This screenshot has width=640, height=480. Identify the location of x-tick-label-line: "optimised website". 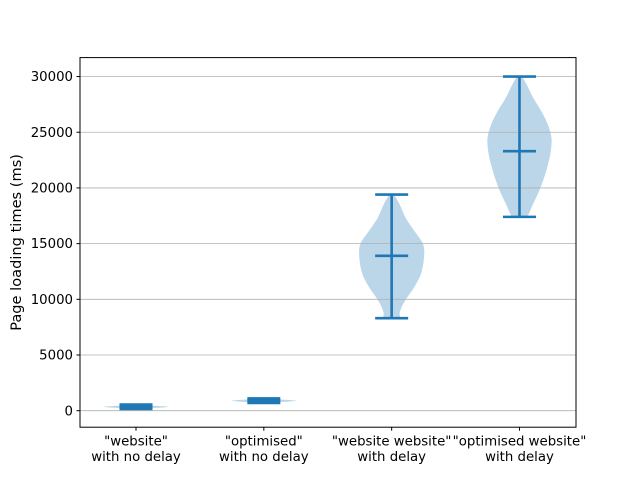
(520, 442).